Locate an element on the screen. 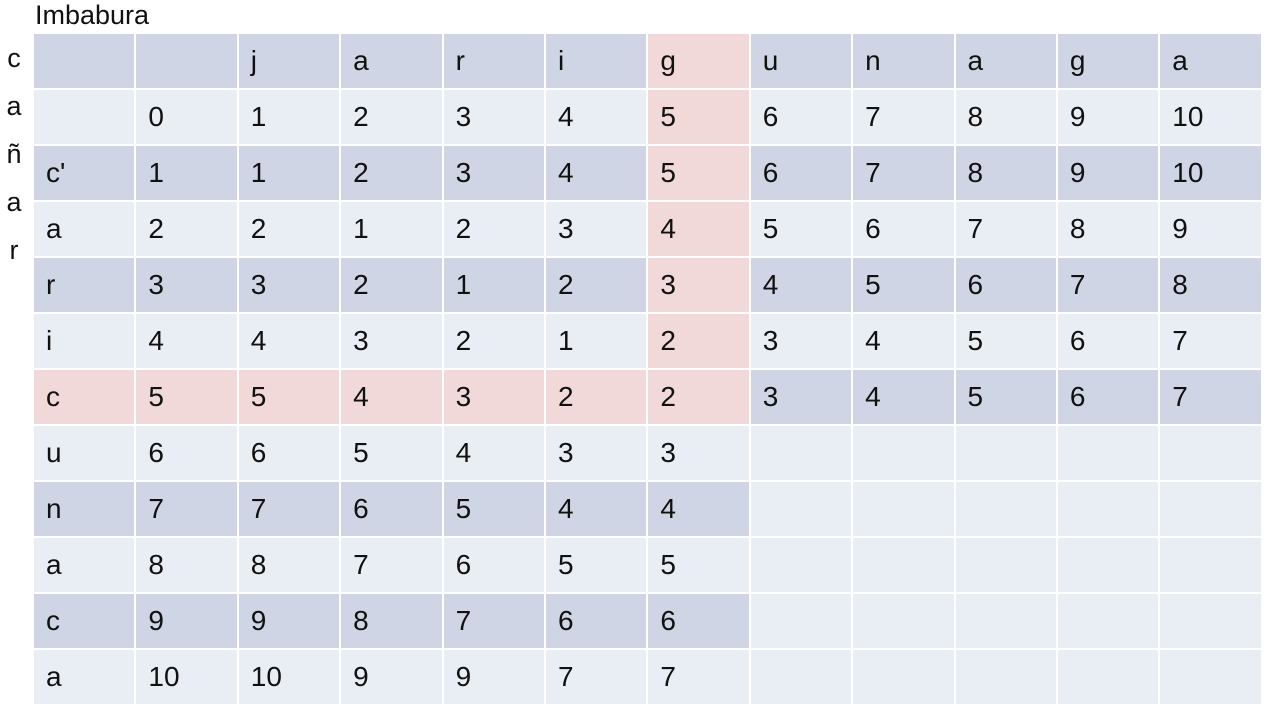 The height and width of the screenshot is (710, 1268). row-header-cell: r is located at coordinates (85, 286).